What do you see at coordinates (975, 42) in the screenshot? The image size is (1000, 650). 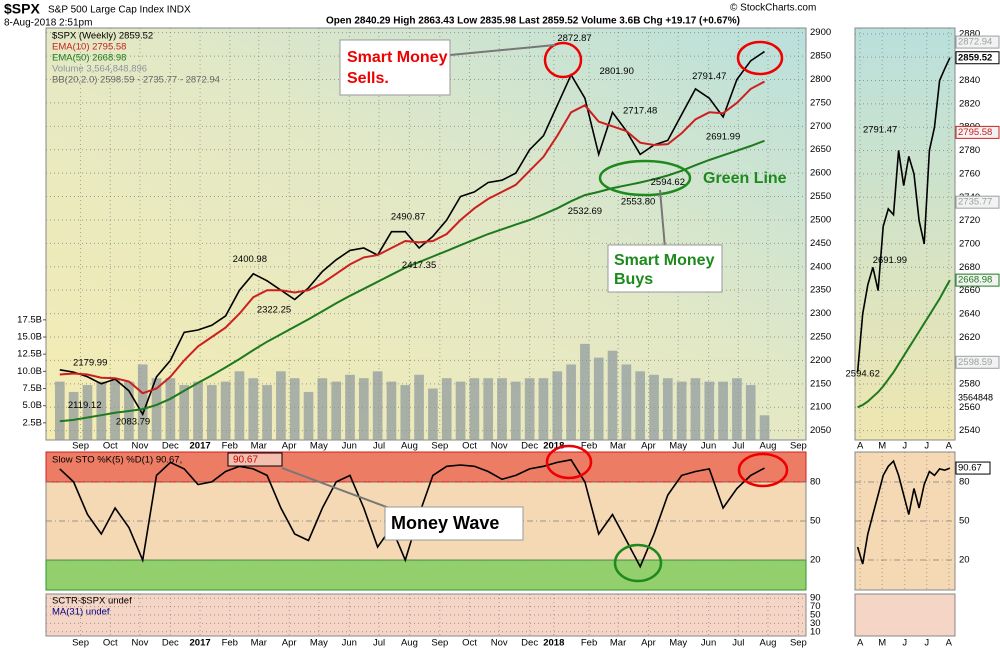 I see `axis-value-label: 2872.94` at bounding box center [975, 42].